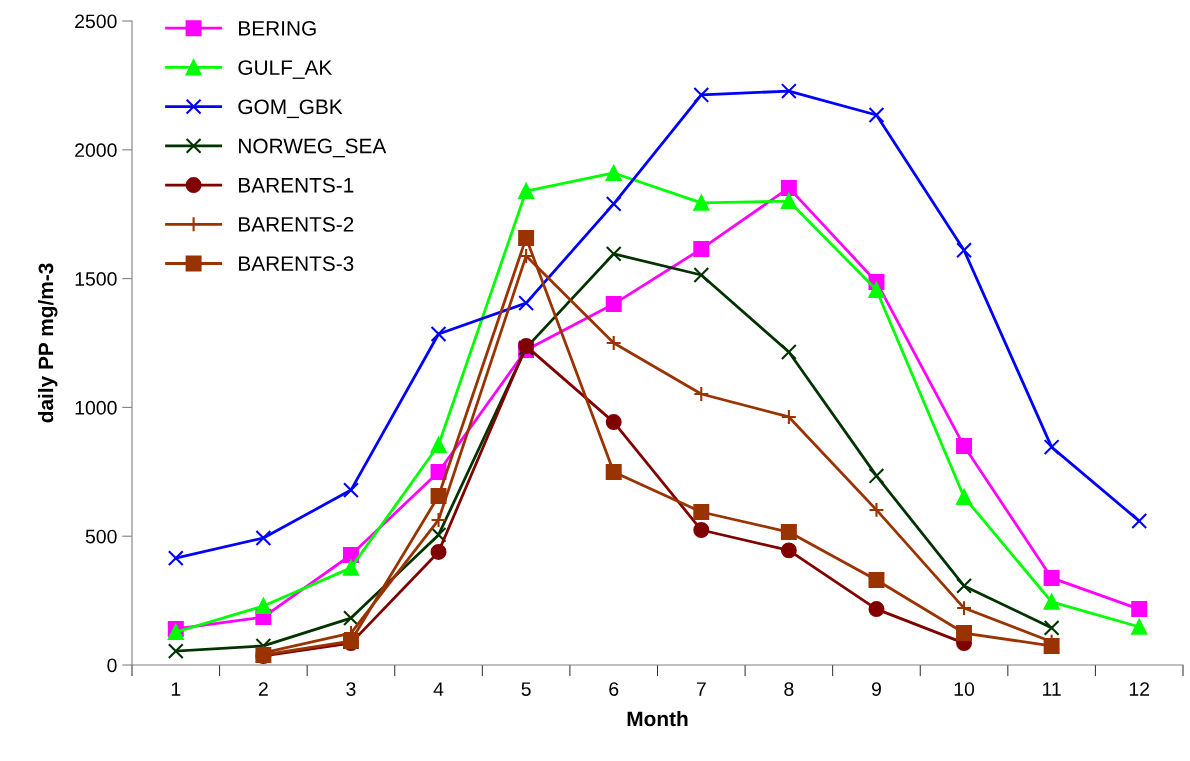 The width and height of the screenshot is (1190, 761). I want to click on x-tick-label: 11, so click(1052, 689).